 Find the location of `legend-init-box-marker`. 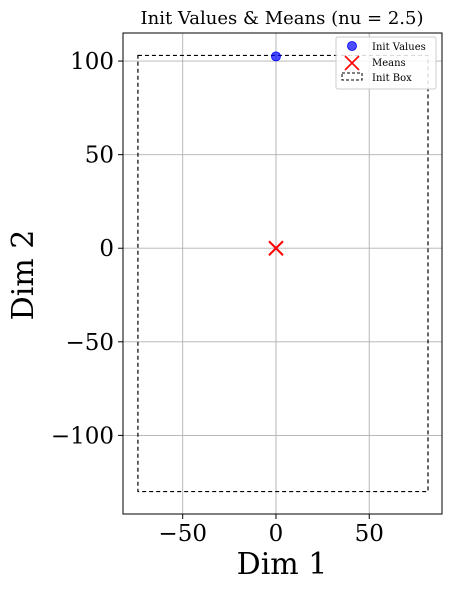

legend-init-box-marker is located at coordinates (352, 76).